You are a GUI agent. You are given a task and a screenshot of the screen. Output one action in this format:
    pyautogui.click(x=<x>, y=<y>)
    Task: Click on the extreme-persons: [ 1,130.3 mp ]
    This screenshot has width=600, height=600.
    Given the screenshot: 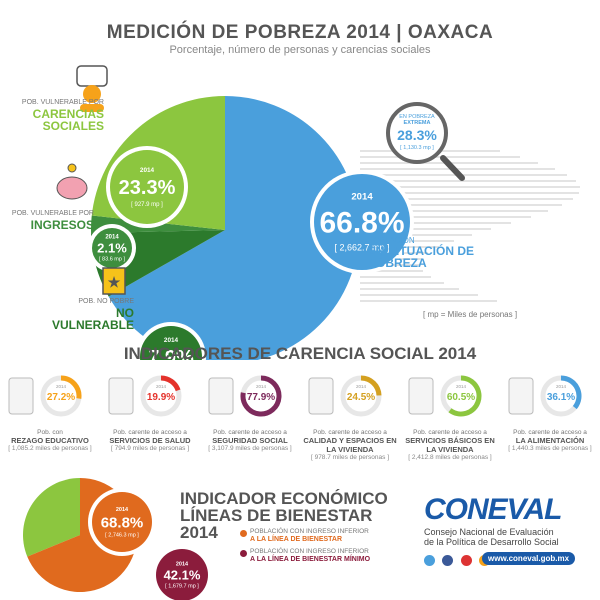 What is the action you would take?
    pyautogui.click(x=417, y=148)
    